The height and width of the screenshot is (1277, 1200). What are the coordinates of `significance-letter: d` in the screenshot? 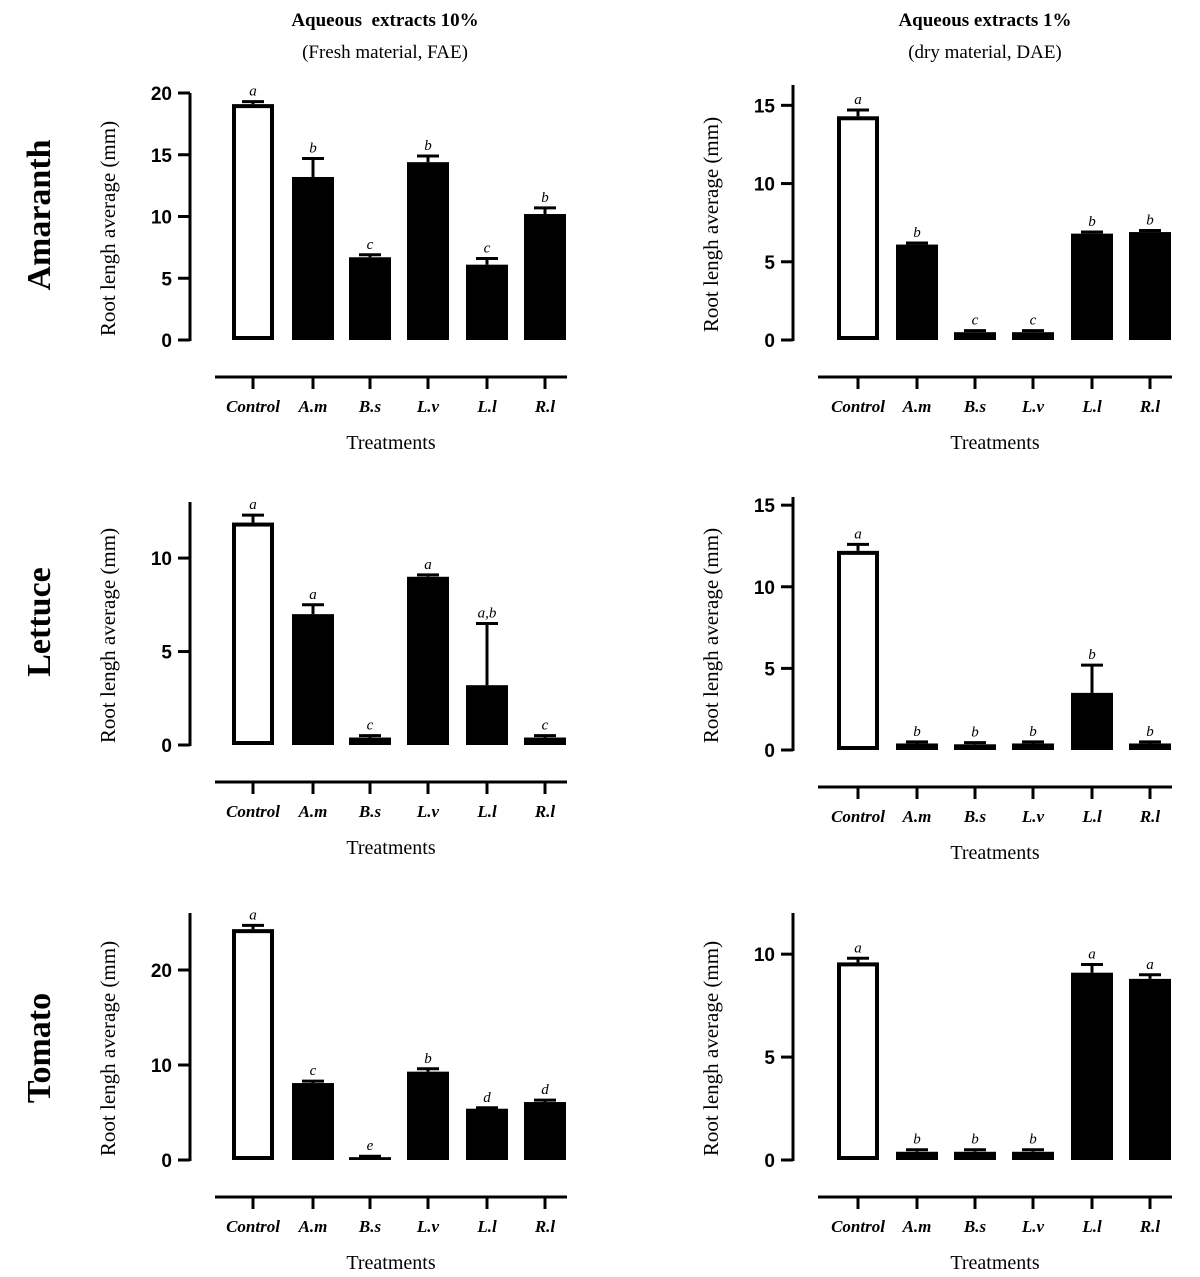 It's located at (487, 1098).